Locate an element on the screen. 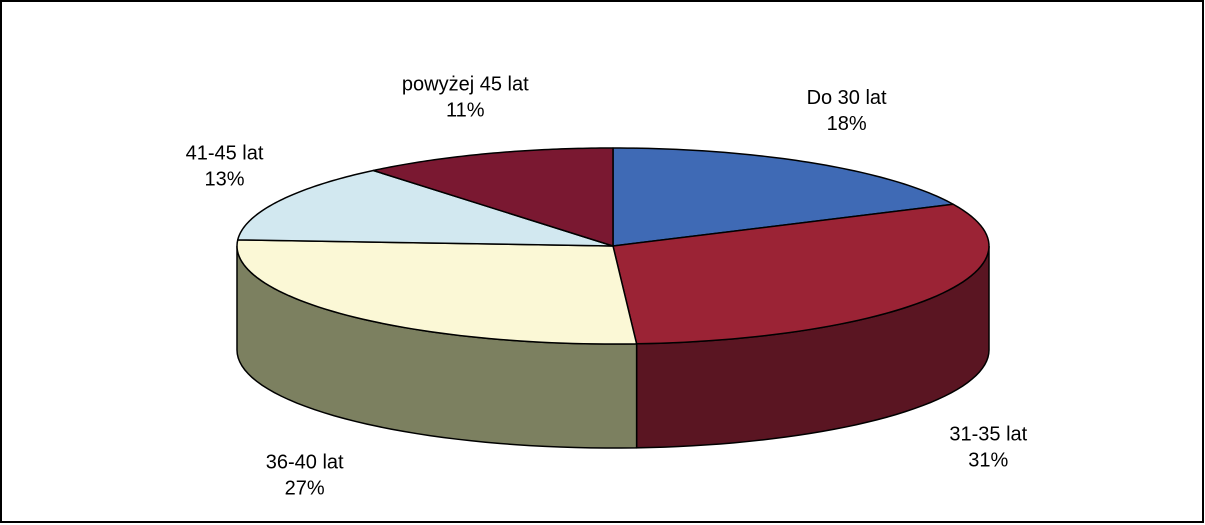 Image resolution: width=1205 pixels, height=525 pixels. pie-slice-41-45-lat is located at coordinates (425, 208).